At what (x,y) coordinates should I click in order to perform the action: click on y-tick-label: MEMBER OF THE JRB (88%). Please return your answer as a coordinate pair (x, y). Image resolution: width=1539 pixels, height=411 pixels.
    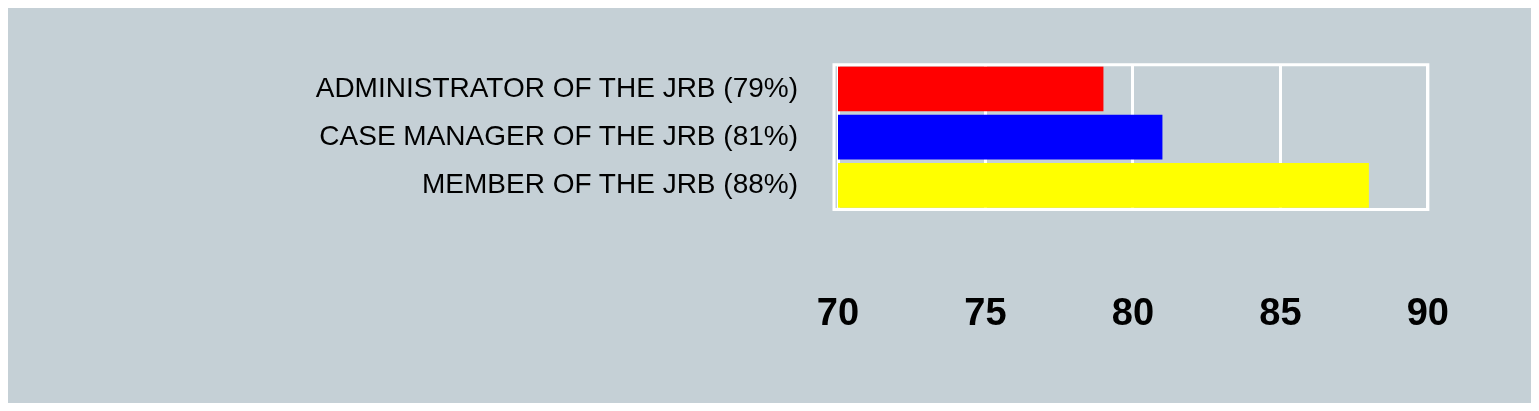
    Looking at the image, I should click on (610, 184).